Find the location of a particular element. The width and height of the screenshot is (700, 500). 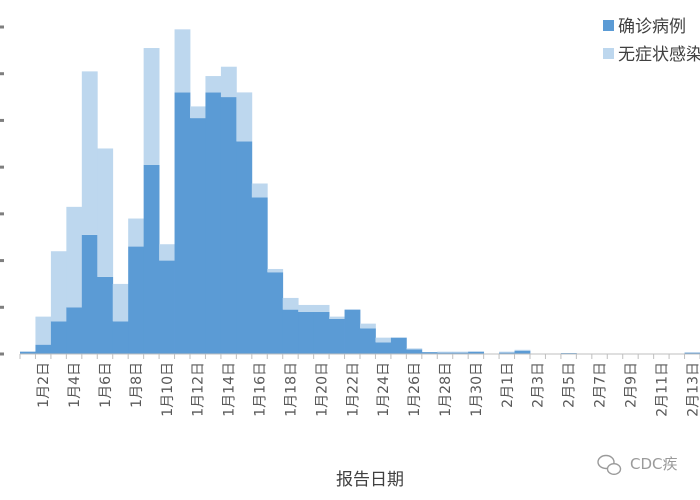

x-tick-label: 2月11日 is located at coordinates (662, 389).